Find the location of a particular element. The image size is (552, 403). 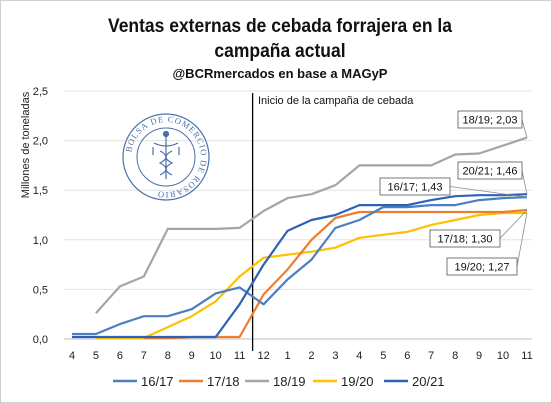

y-axis-label: Millones de toneladas is located at coordinates (26, 144).